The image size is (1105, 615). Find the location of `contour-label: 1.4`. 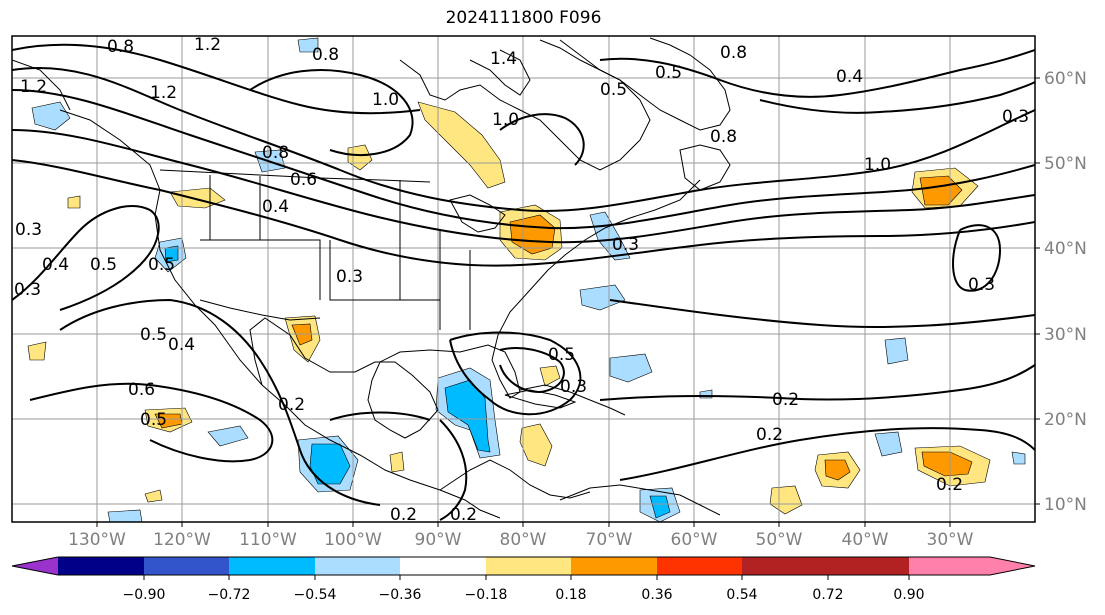

contour-label: 1.4 is located at coordinates (503, 59).